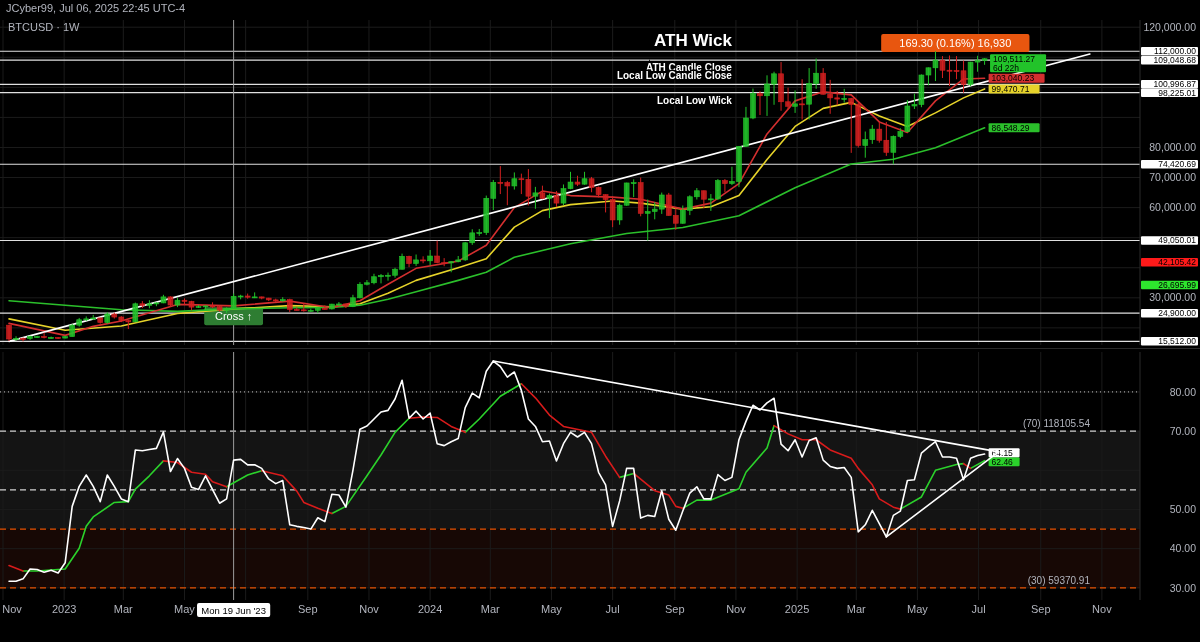 Image resolution: width=1200 pixels, height=642 pixels. I want to click on y-tick-label: 30,000.00, so click(1173, 297).